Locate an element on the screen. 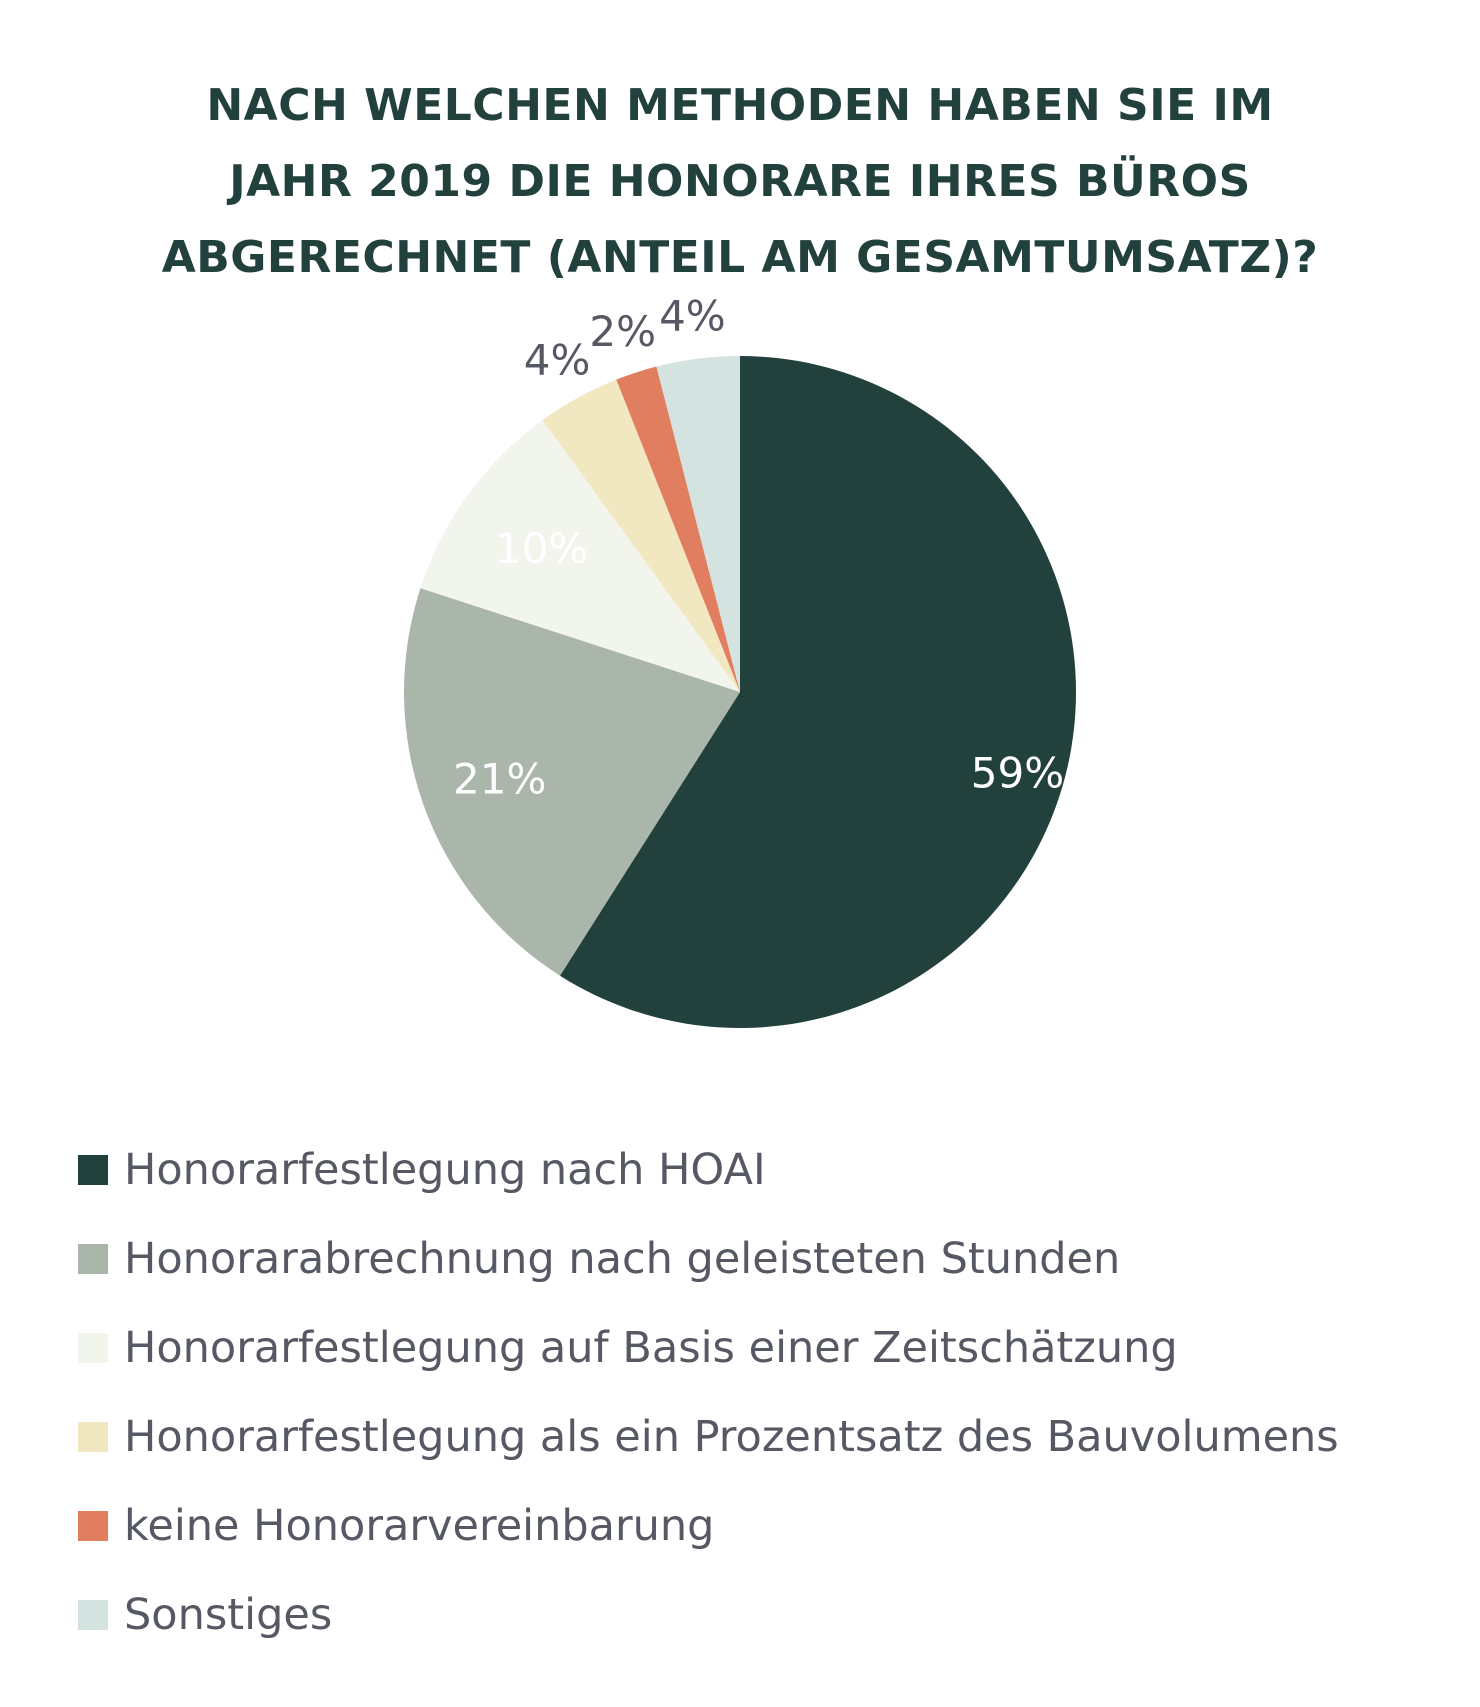 The image size is (1480, 1707). legend-item-hoai: Honorarfestlegung nach HOAI is located at coordinates (768, 1169).